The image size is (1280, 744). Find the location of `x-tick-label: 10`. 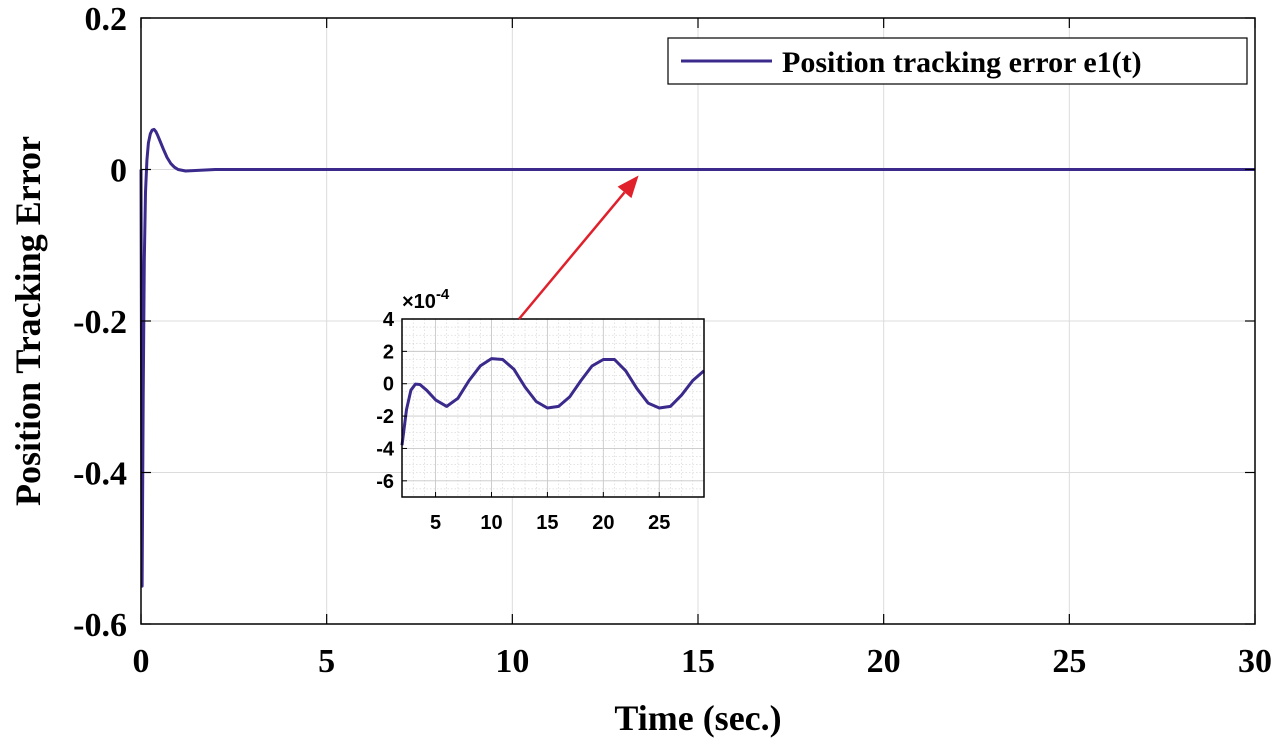

x-tick-label: 10 is located at coordinates (512, 661).